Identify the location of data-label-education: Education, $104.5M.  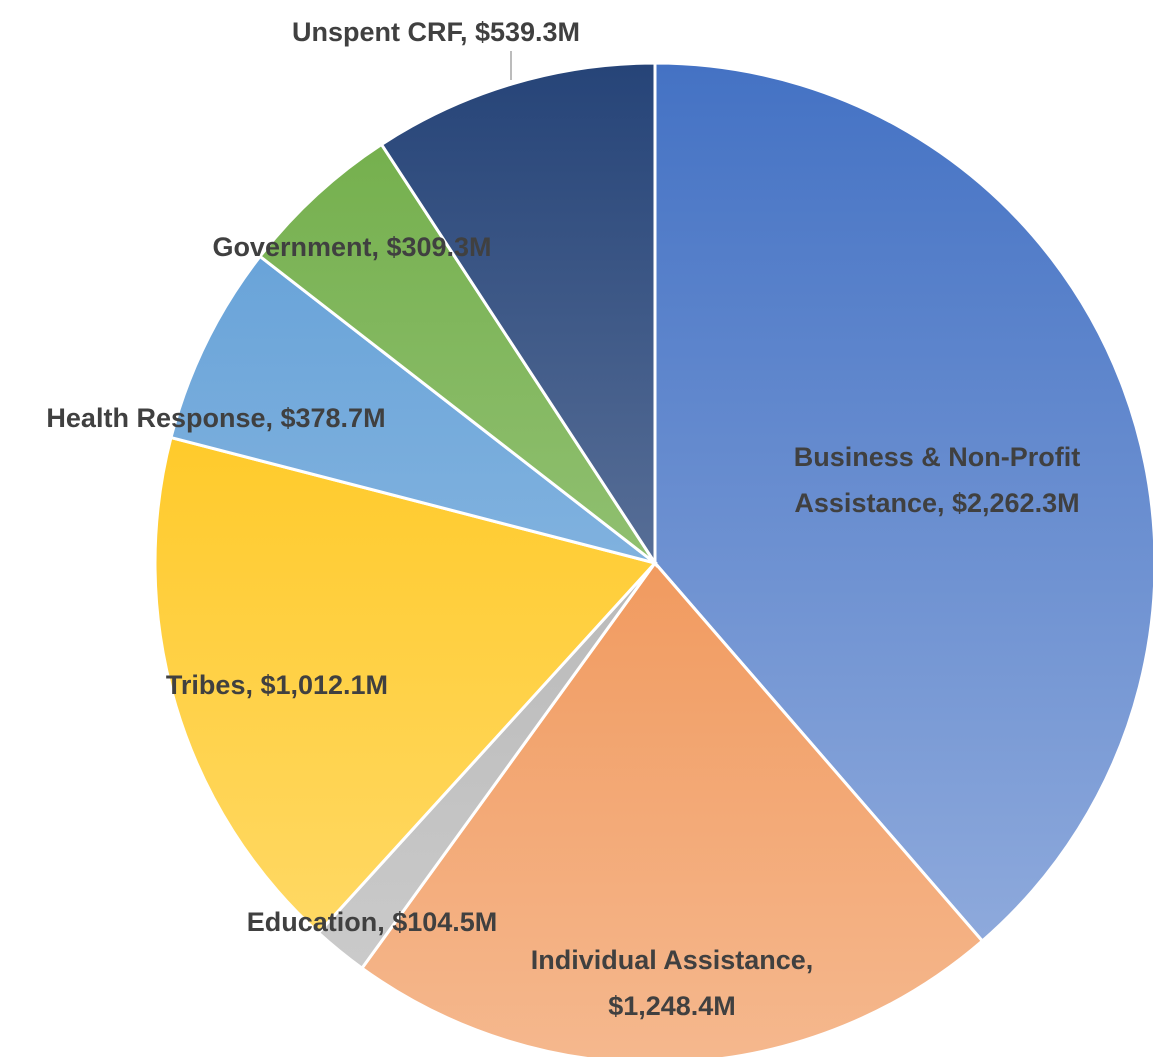
(372, 922).